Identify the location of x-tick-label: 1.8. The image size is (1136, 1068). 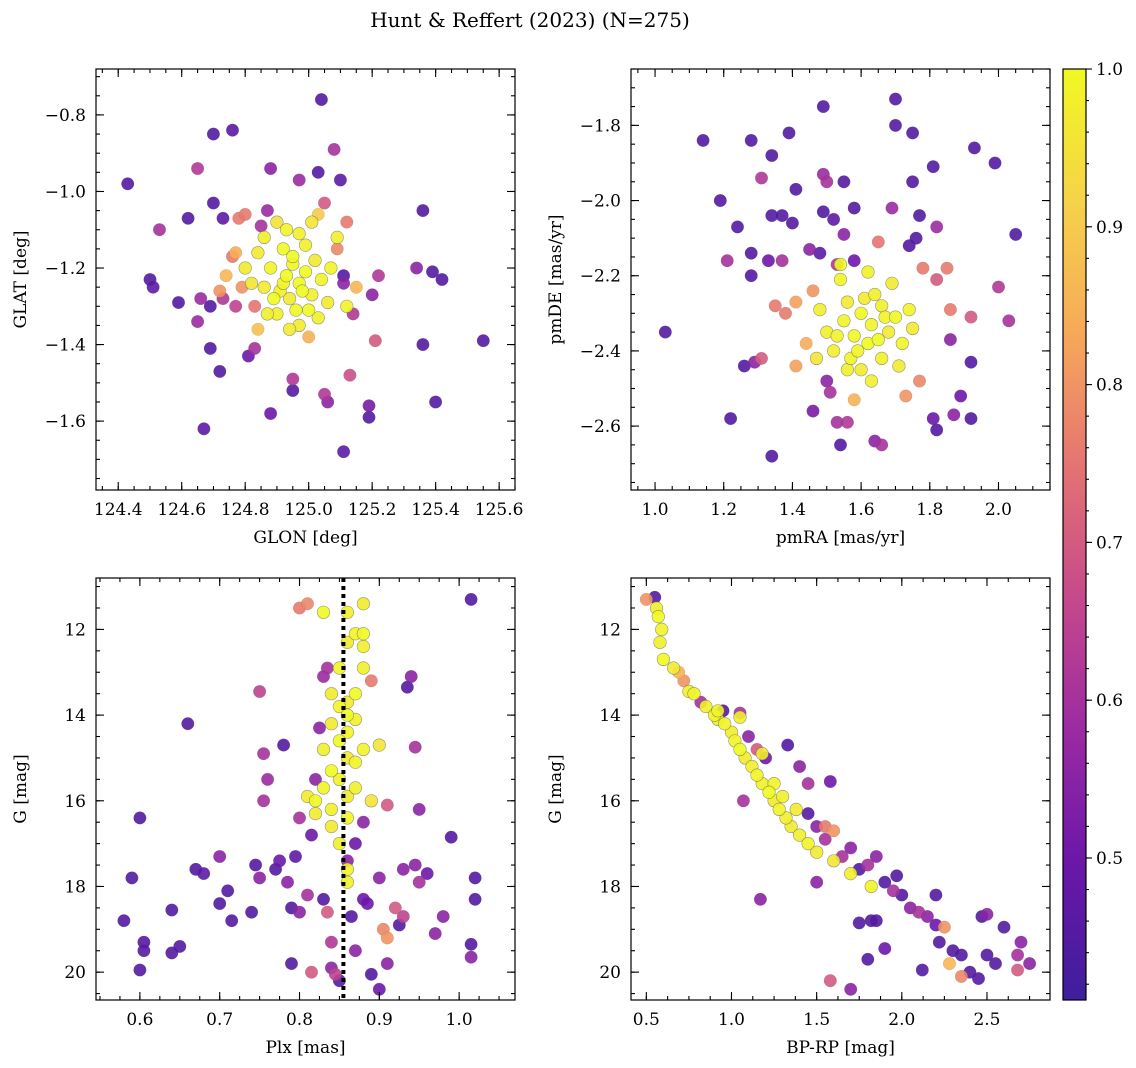
(929, 510).